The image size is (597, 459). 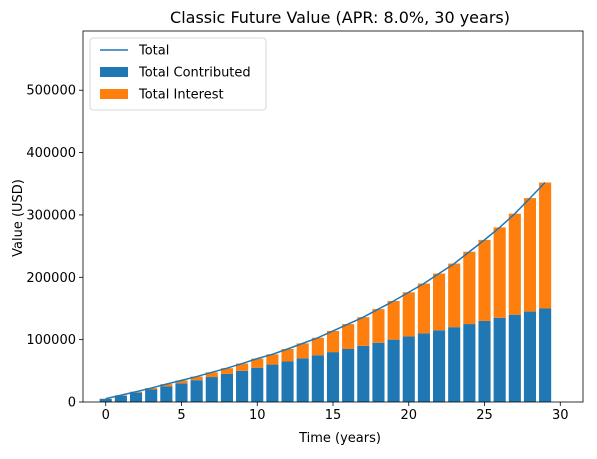 What do you see at coordinates (339, 438) in the screenshot?
I see `x-axis-label: Time (years)` at bounding box center [339, 438].